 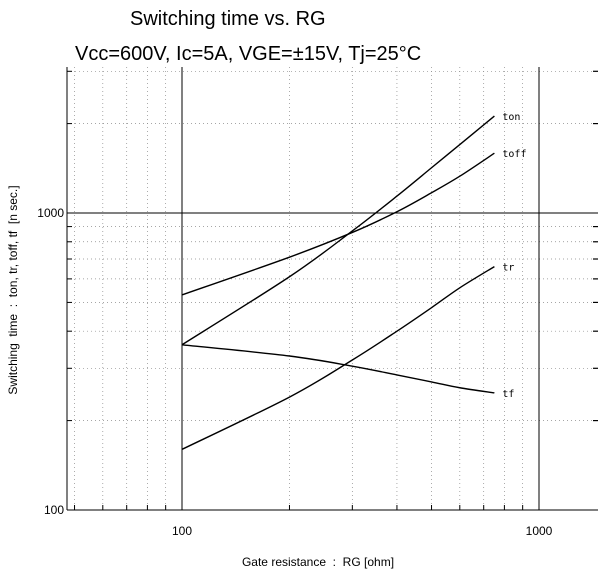 What do you see at coordinates (338, 369) in the screenshot?
I see `series-line-tf` at bounding box center [338, 369].